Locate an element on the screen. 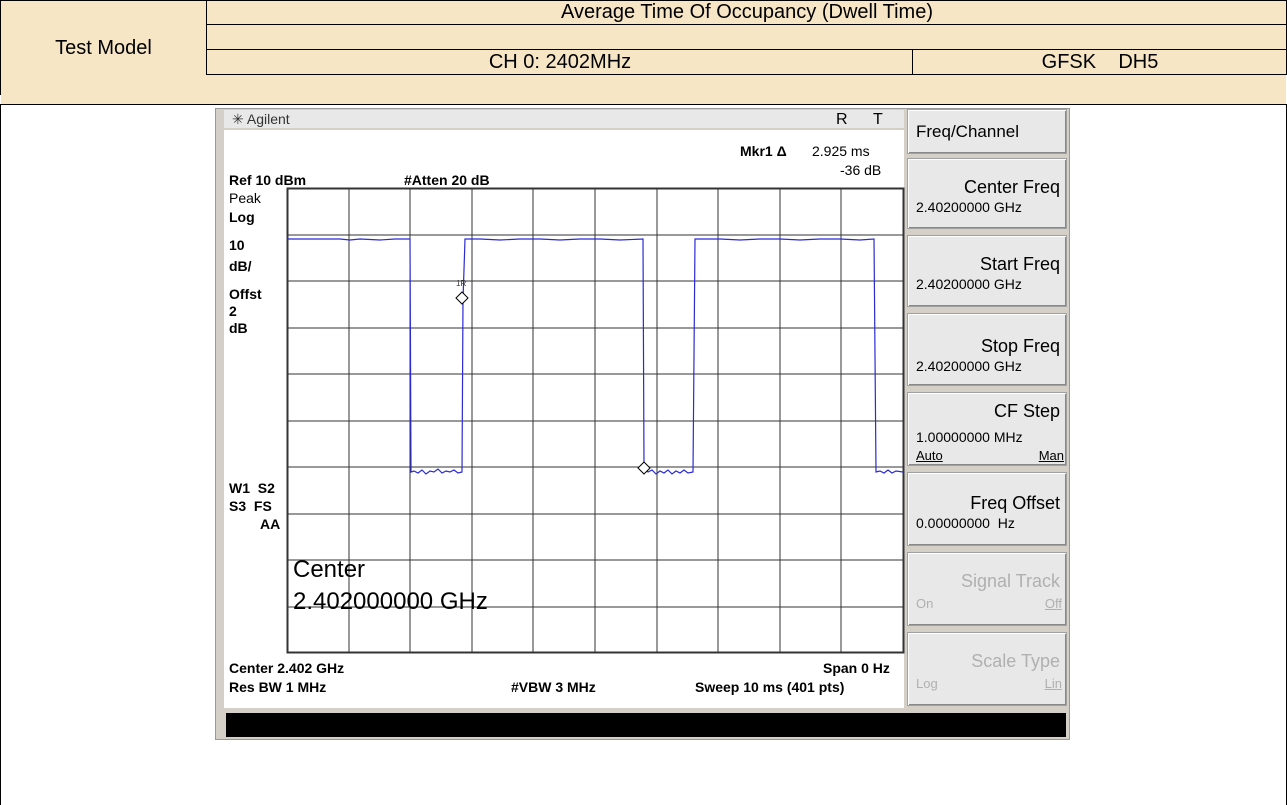 The height and width of the screenshot is (805, 1287). footer-sweep: Sweep 10 ms (401 pts) is located at coordinates (770, 687).